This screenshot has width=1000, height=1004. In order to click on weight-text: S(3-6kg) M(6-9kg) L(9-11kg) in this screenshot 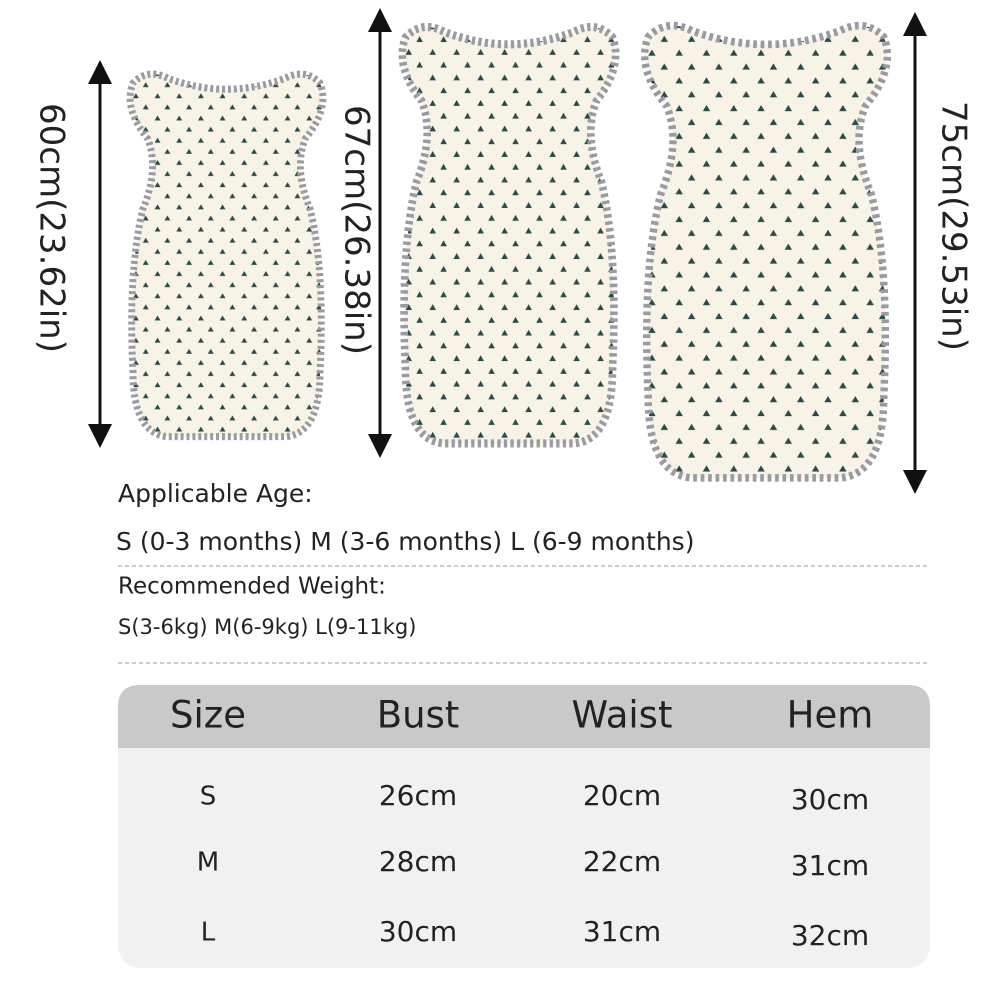, I will do `click(267, 627)`.